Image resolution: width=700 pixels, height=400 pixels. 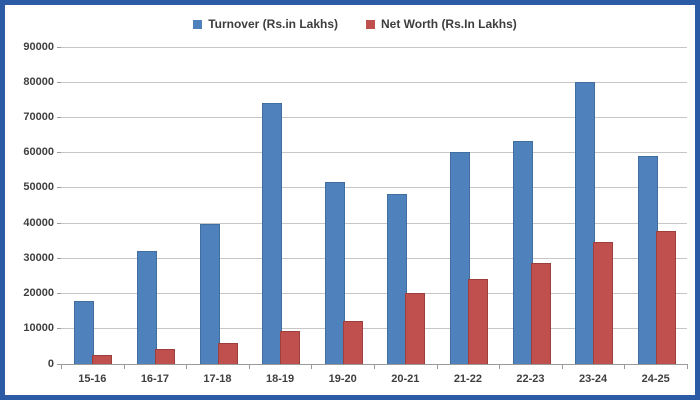 What do you see at coordinates (449, 24) in the screenshot?
I see `networth-legend-label: Net Worth (Rs.In Lakhs)` at bounding box center [449, 24].